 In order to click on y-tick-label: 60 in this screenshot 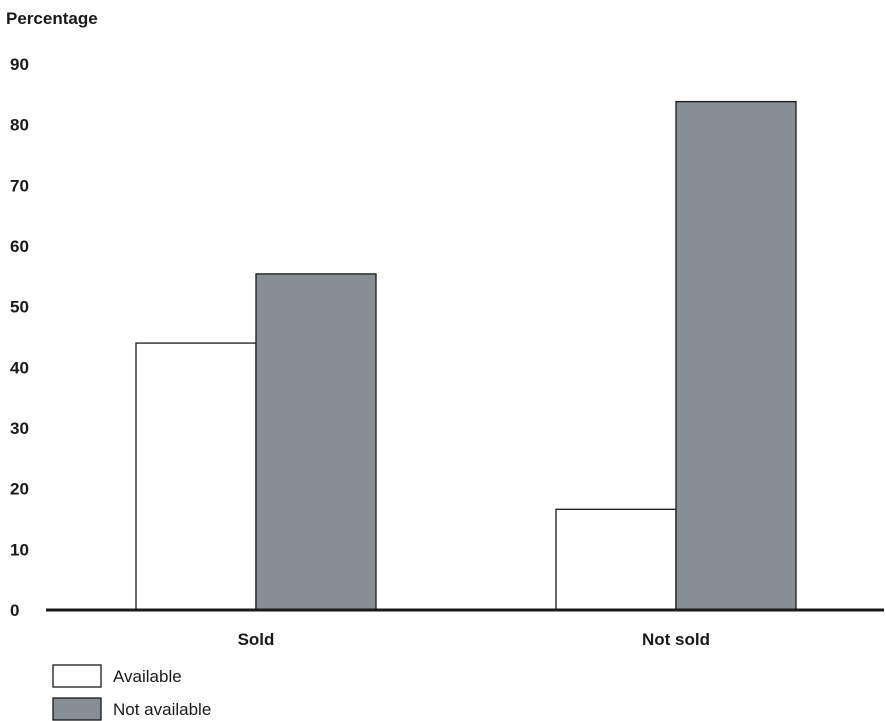, I will do `click(19, 246)`.